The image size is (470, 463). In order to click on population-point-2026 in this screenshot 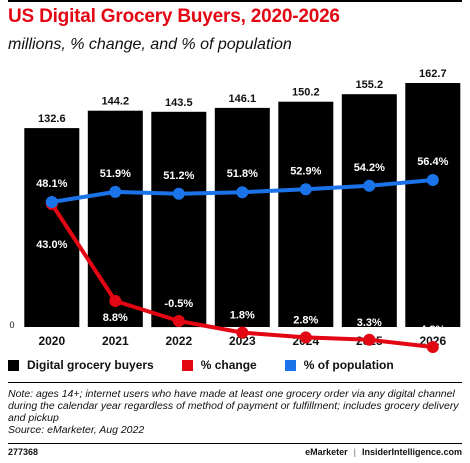, I will do `click(432, 180)`.